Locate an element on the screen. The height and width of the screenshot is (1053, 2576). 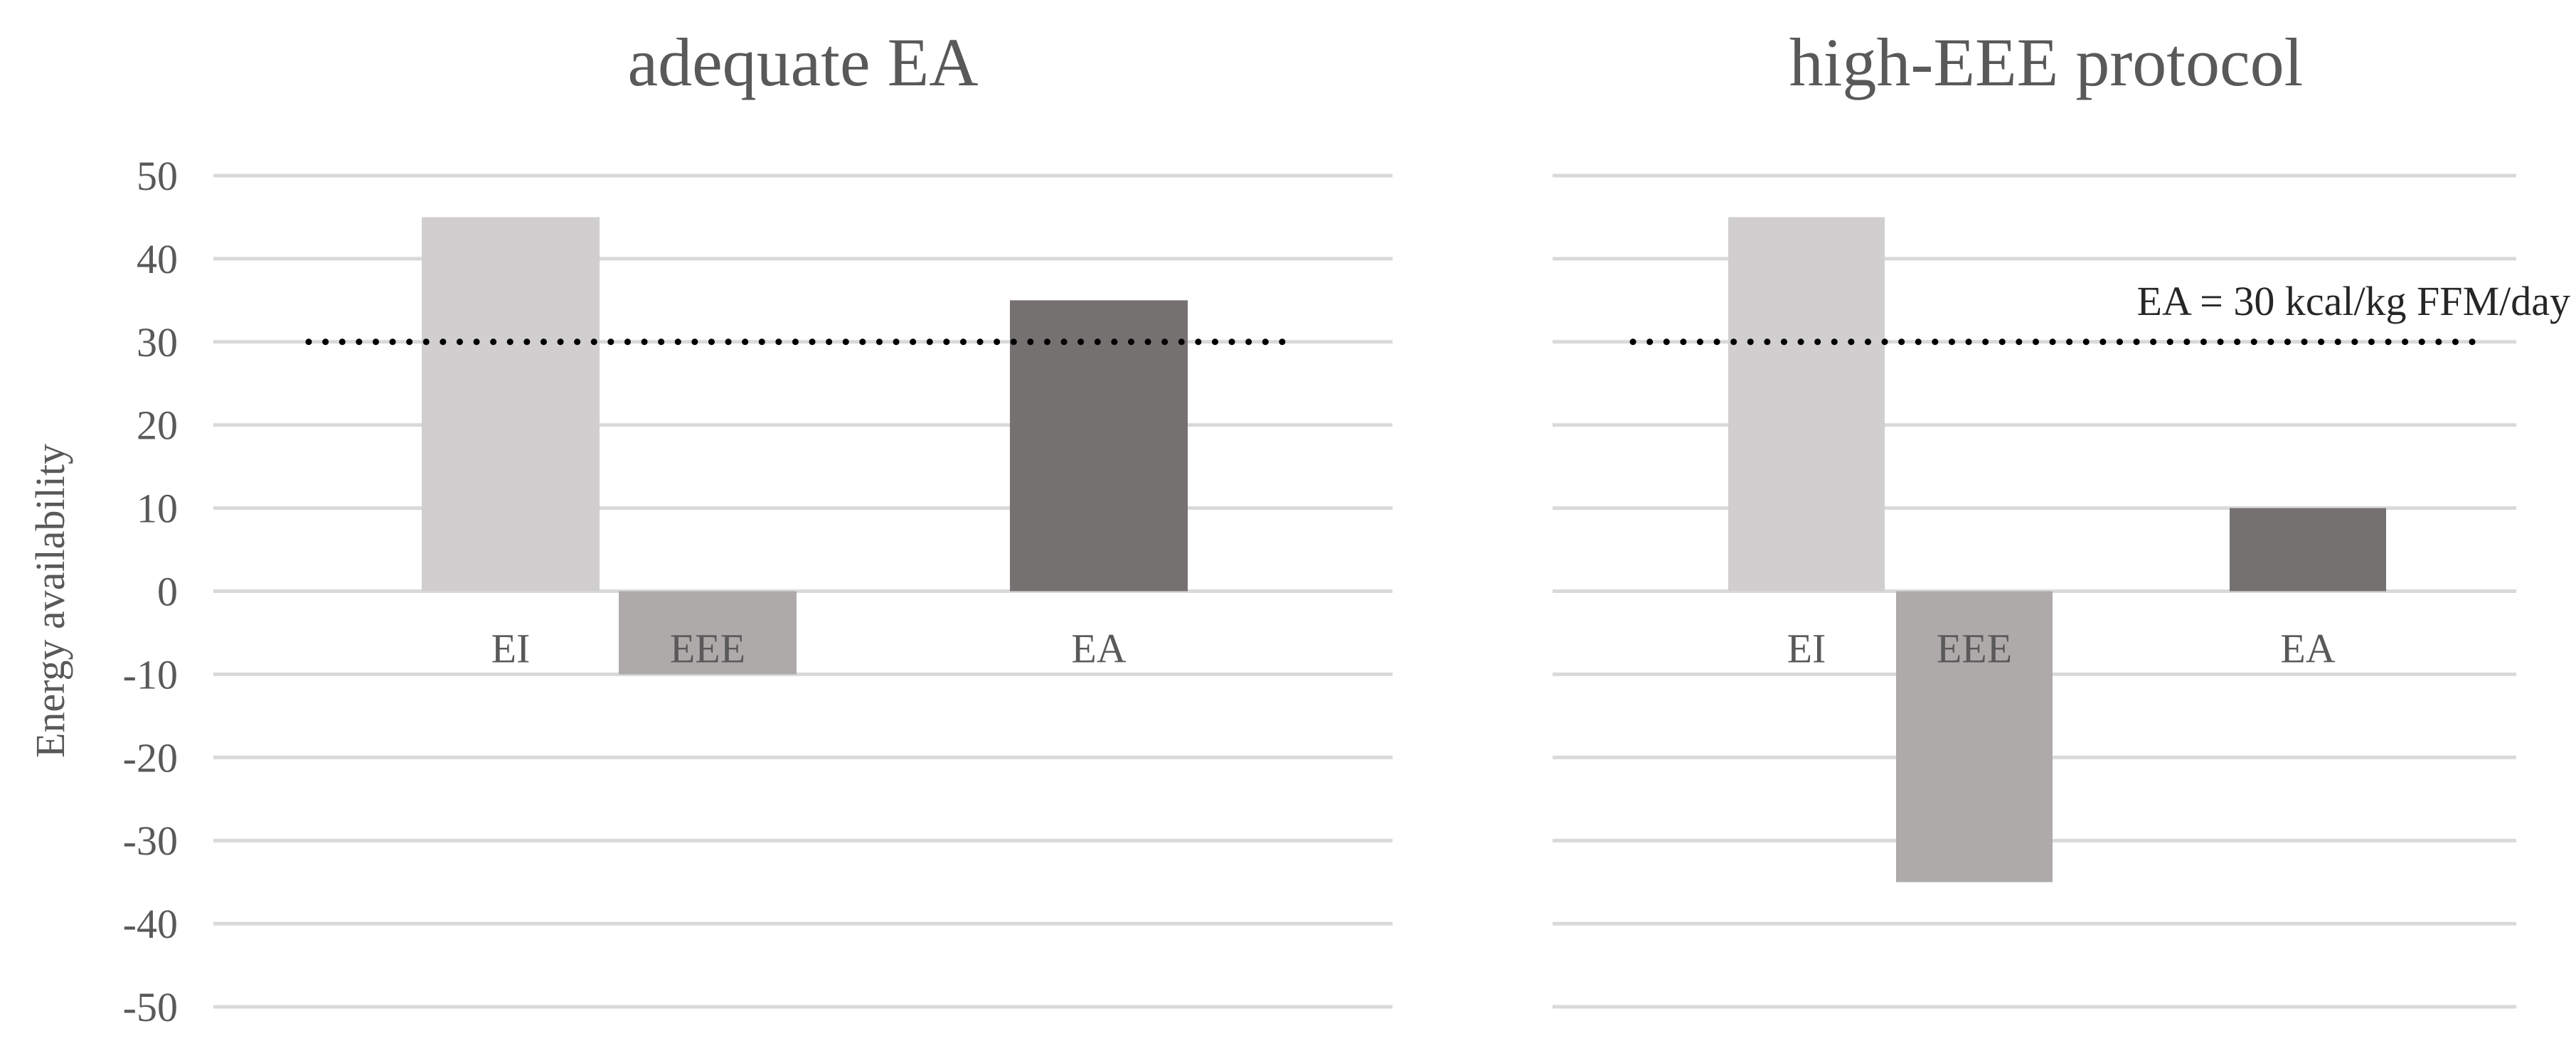
y-tick-label: -20 is located at coordinates (150, 757).